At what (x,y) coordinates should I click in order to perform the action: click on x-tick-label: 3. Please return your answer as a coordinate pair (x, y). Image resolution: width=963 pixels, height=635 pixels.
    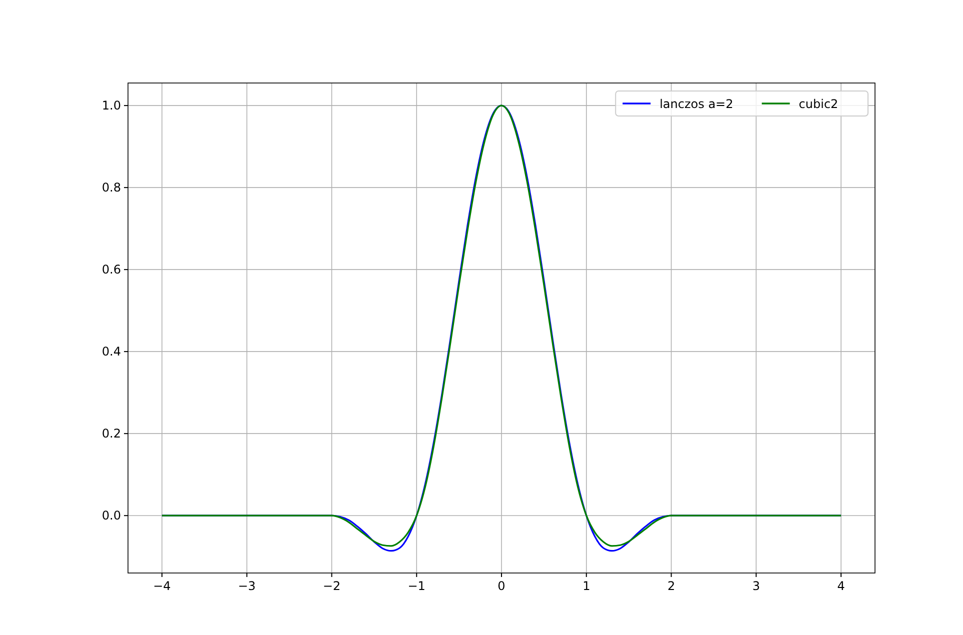
    Looking at the image, I should click on (756, 586).